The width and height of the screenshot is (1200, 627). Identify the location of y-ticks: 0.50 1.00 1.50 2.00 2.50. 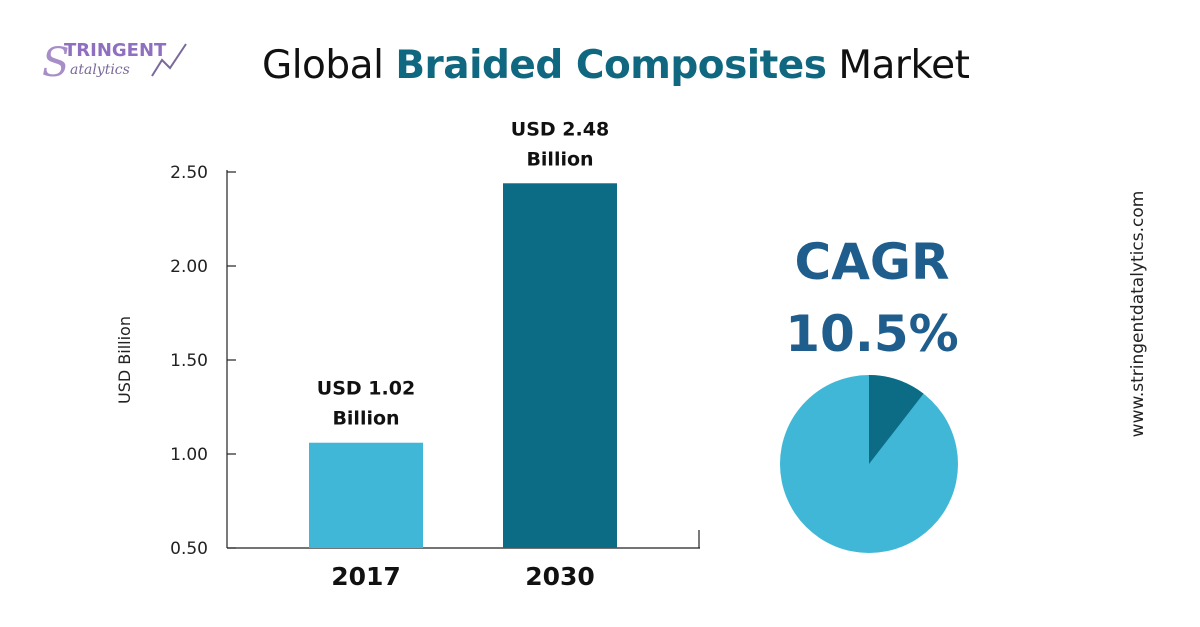
(203, 361).